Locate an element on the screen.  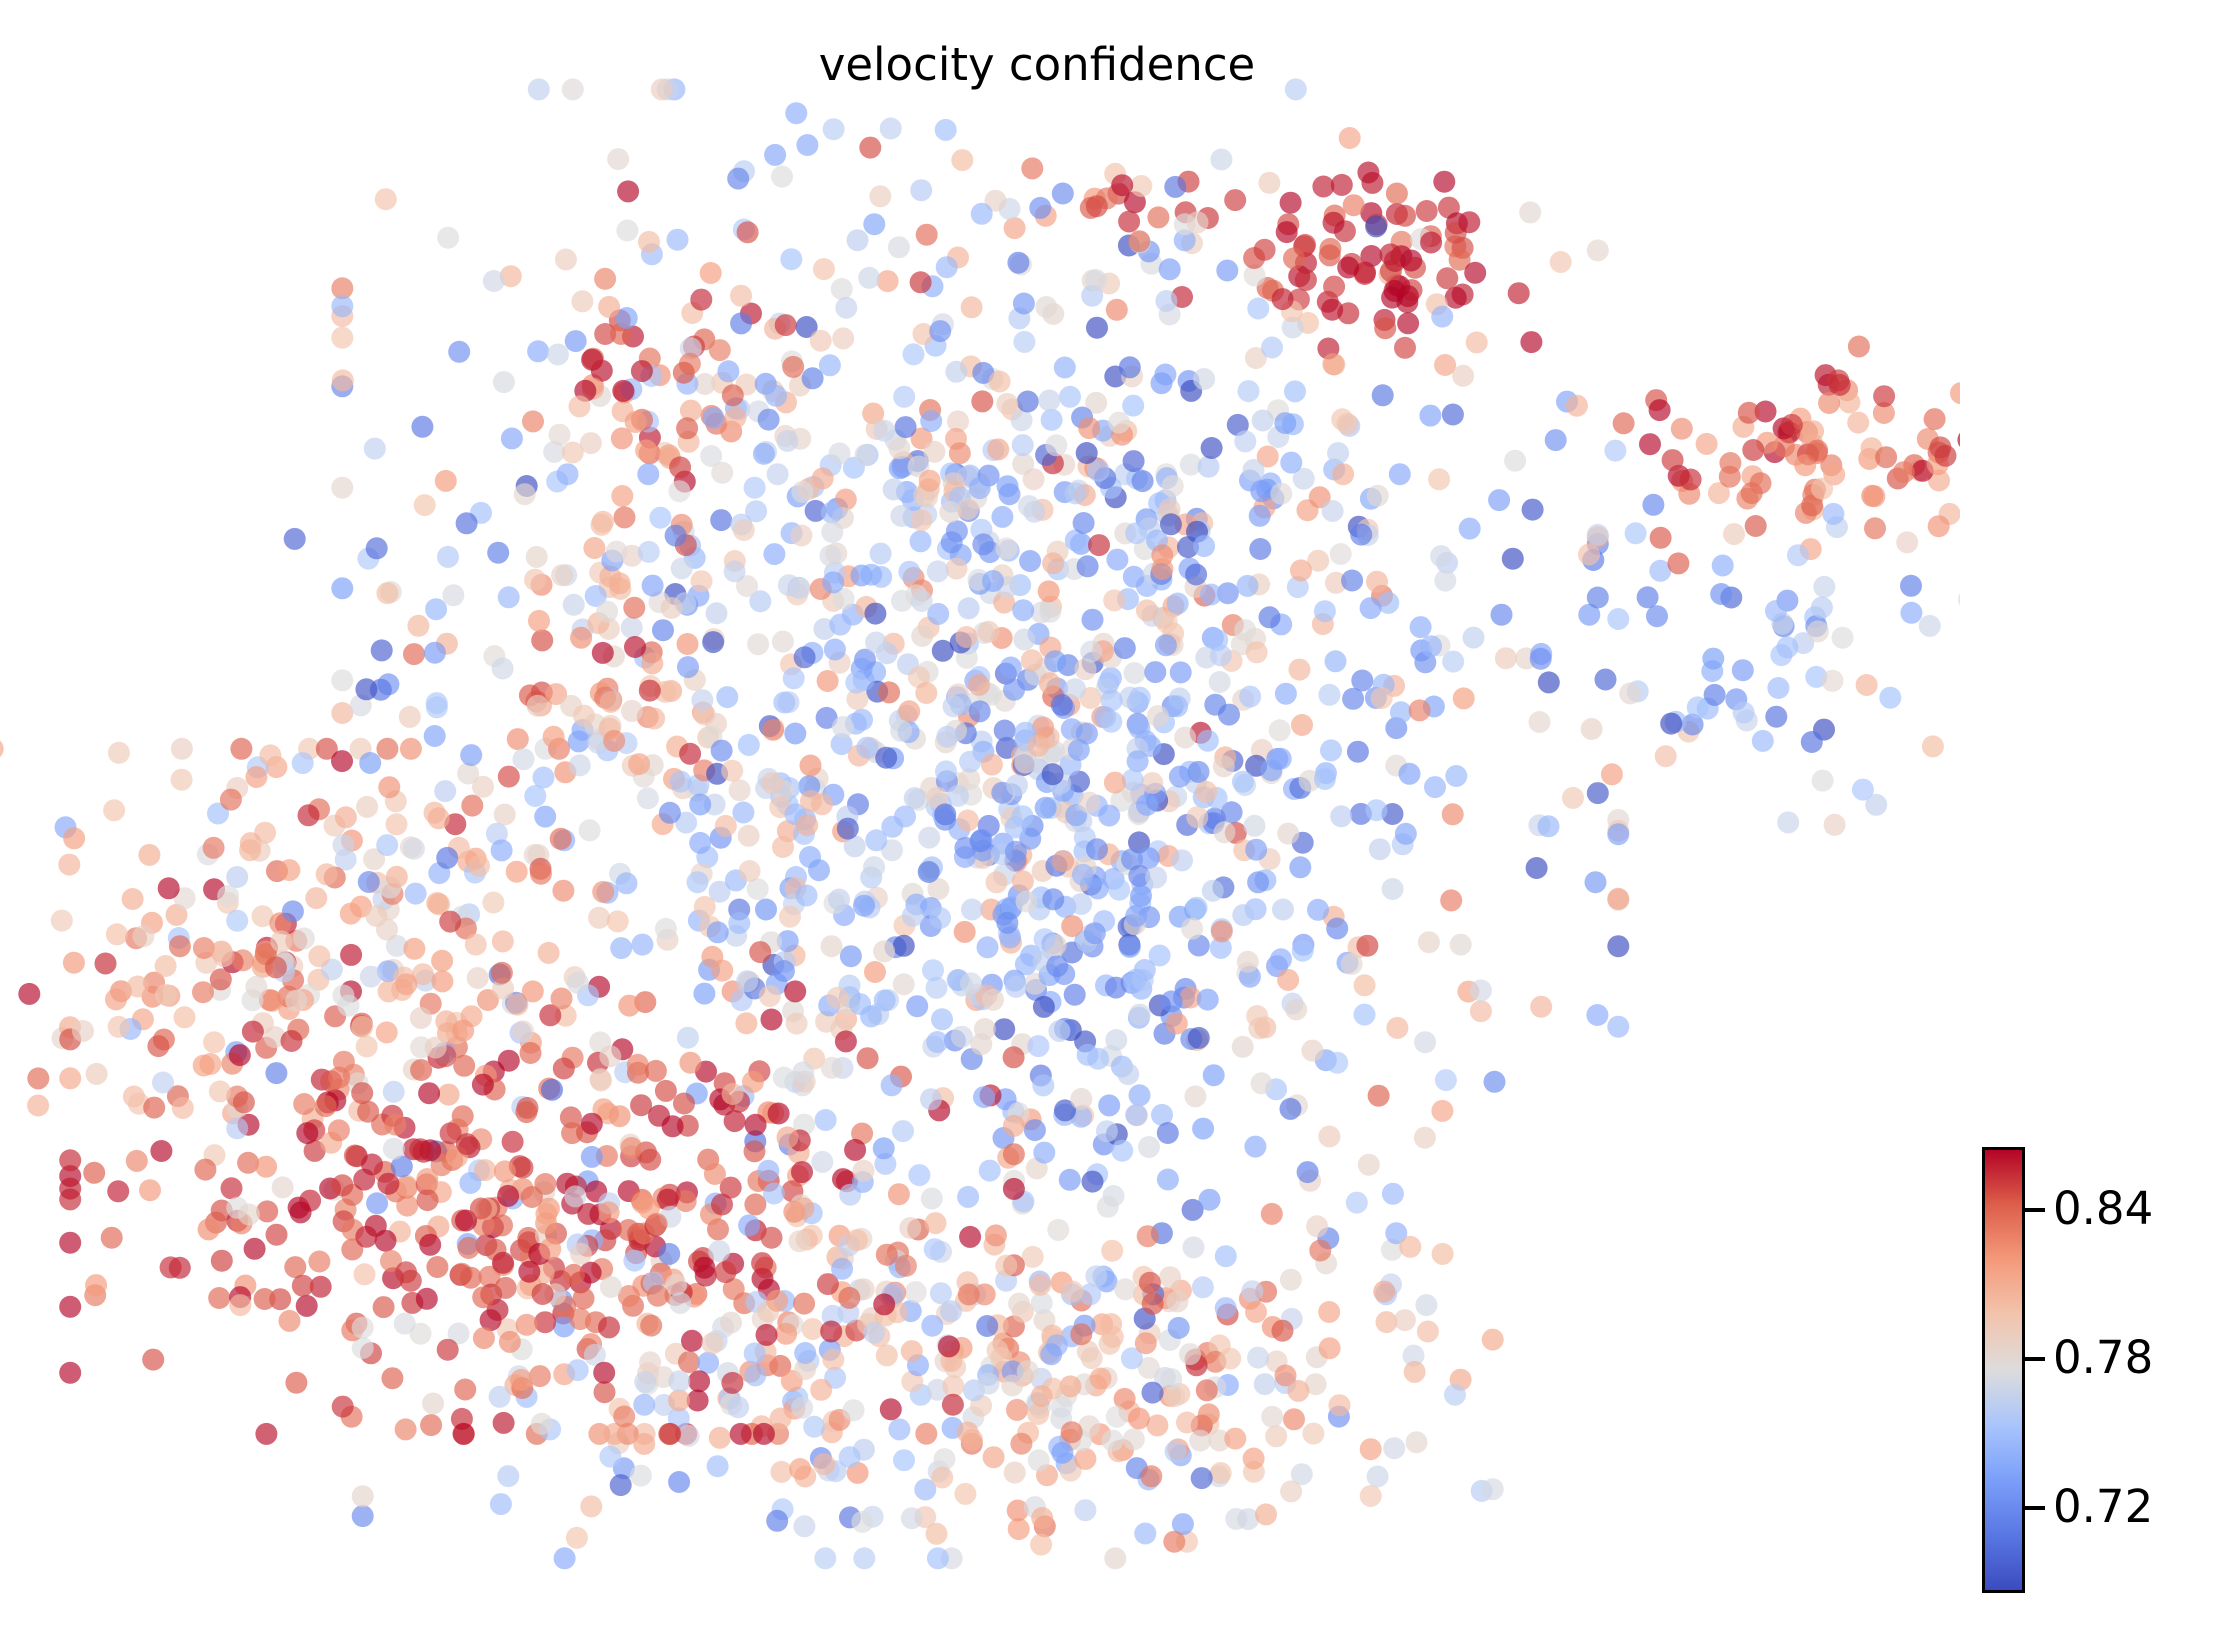
chart-title: velocity confidence is located at coordinates (1037, 64).